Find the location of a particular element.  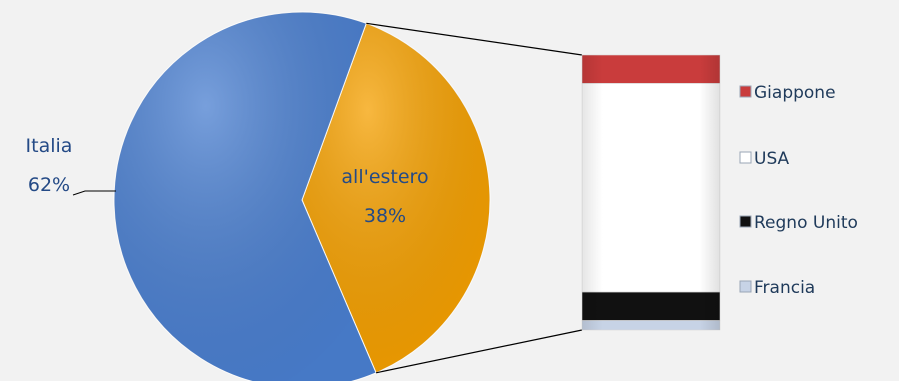

legend-label-giappone: Giappone is located at coordinates (795, 93).